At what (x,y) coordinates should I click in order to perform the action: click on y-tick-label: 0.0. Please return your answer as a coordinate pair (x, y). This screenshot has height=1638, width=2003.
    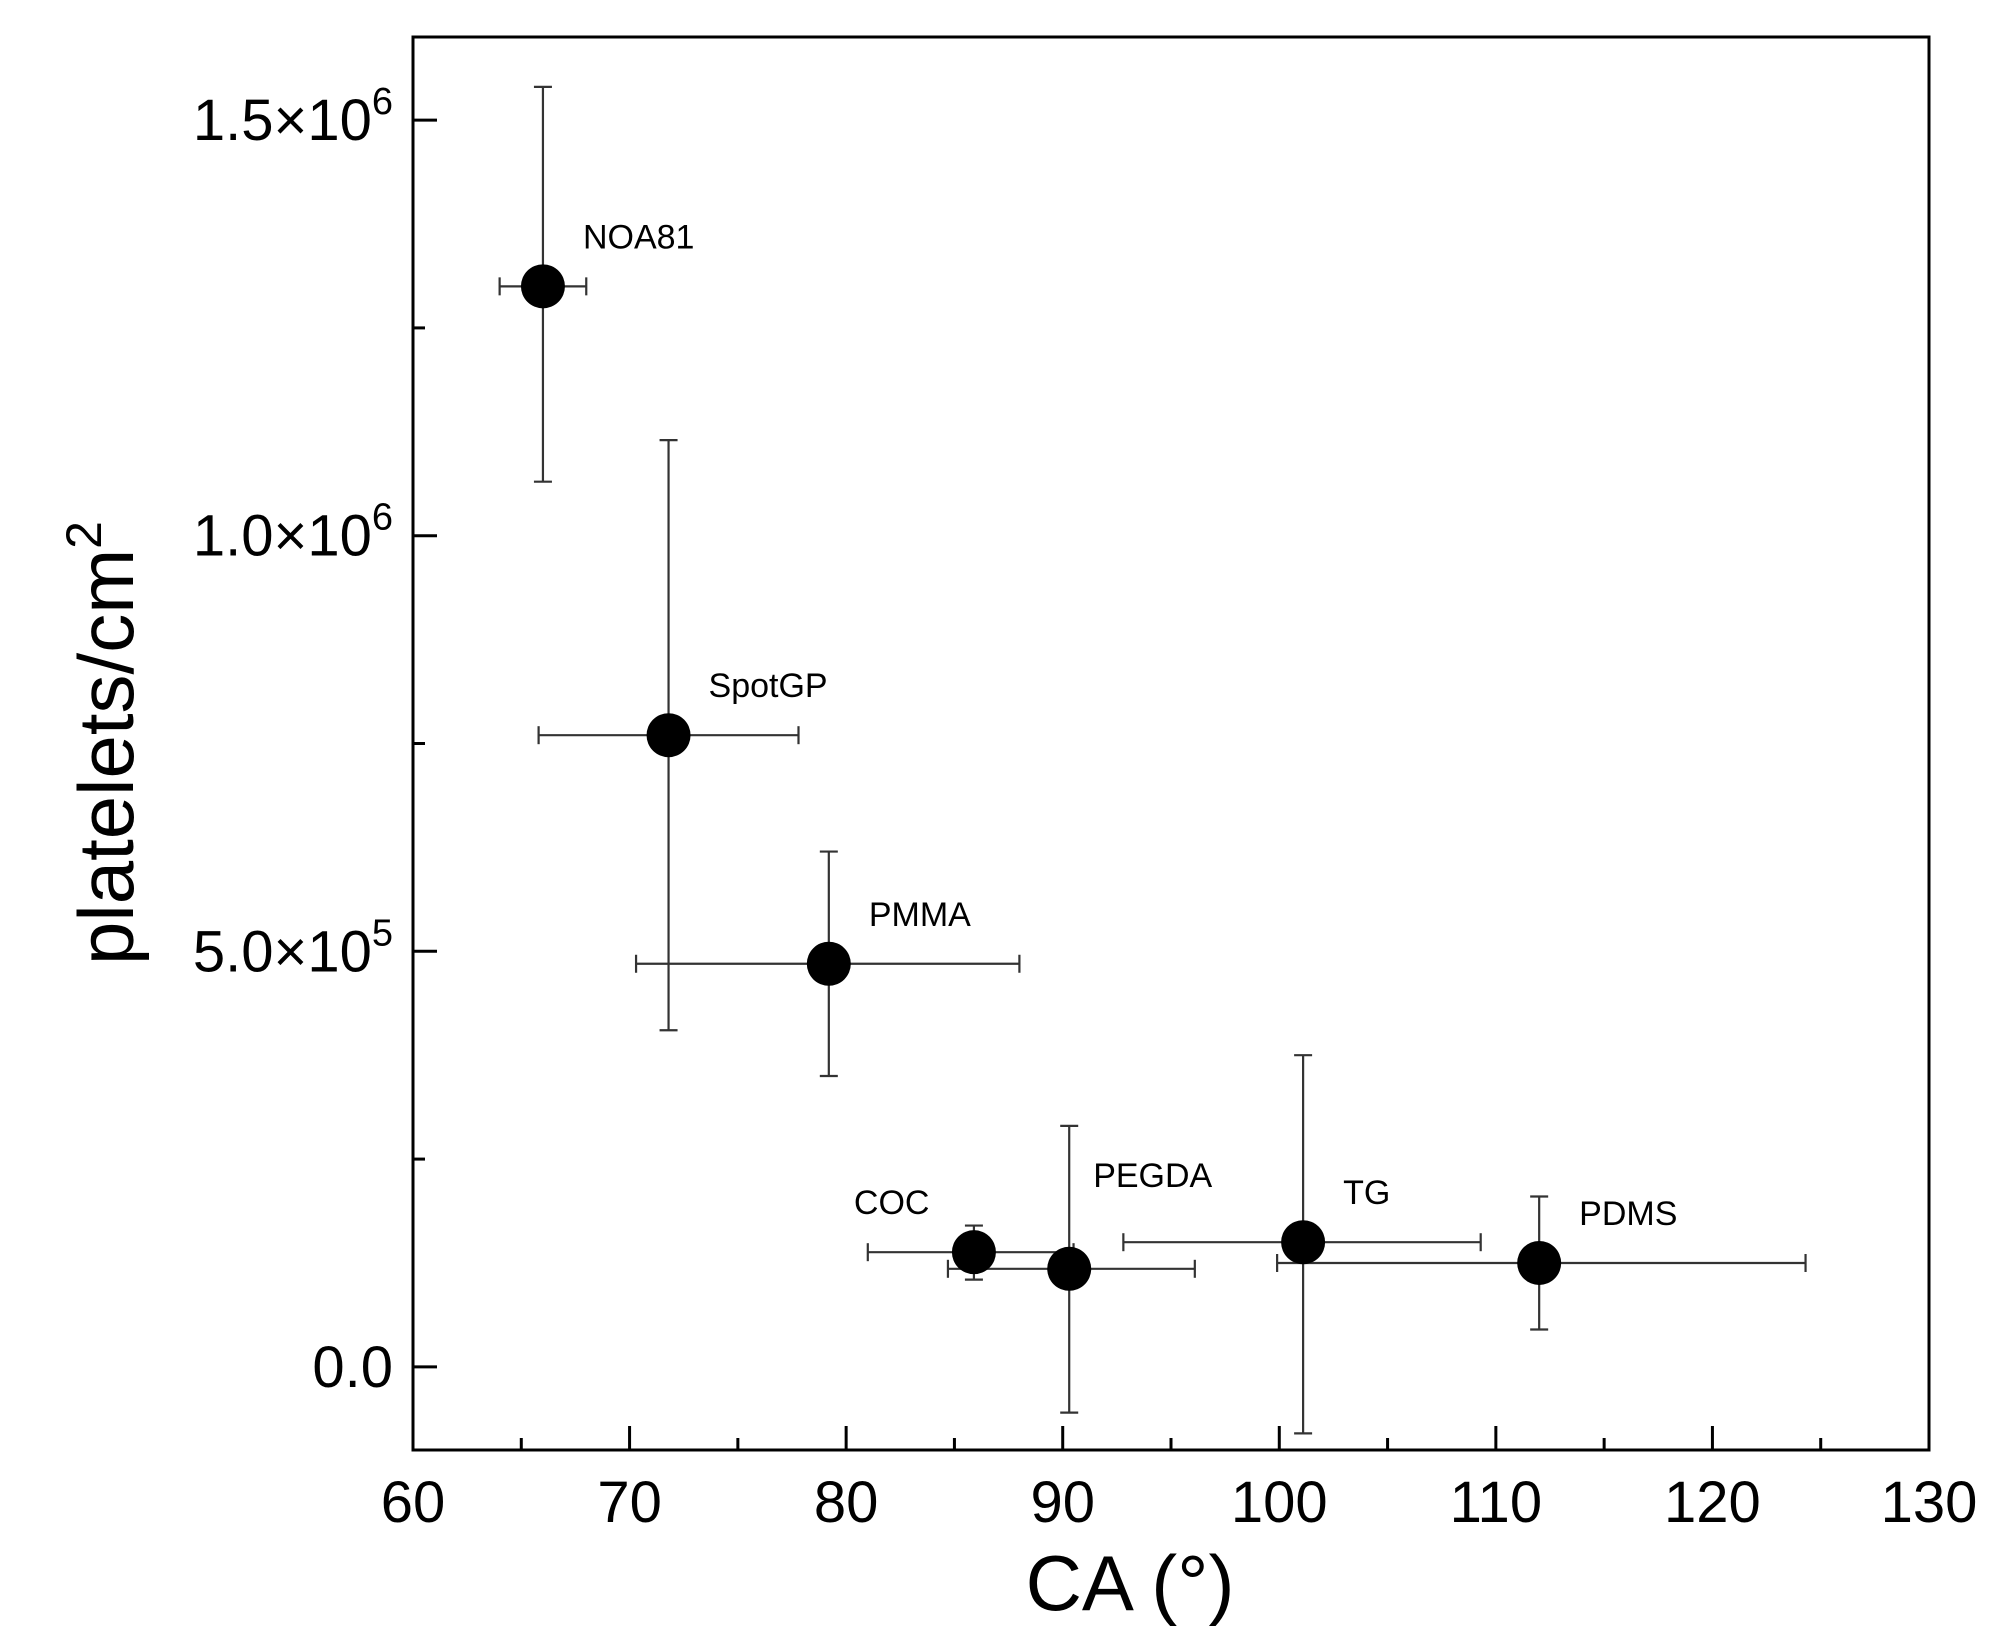
    Looking at the image, I should click on (352, 1367).